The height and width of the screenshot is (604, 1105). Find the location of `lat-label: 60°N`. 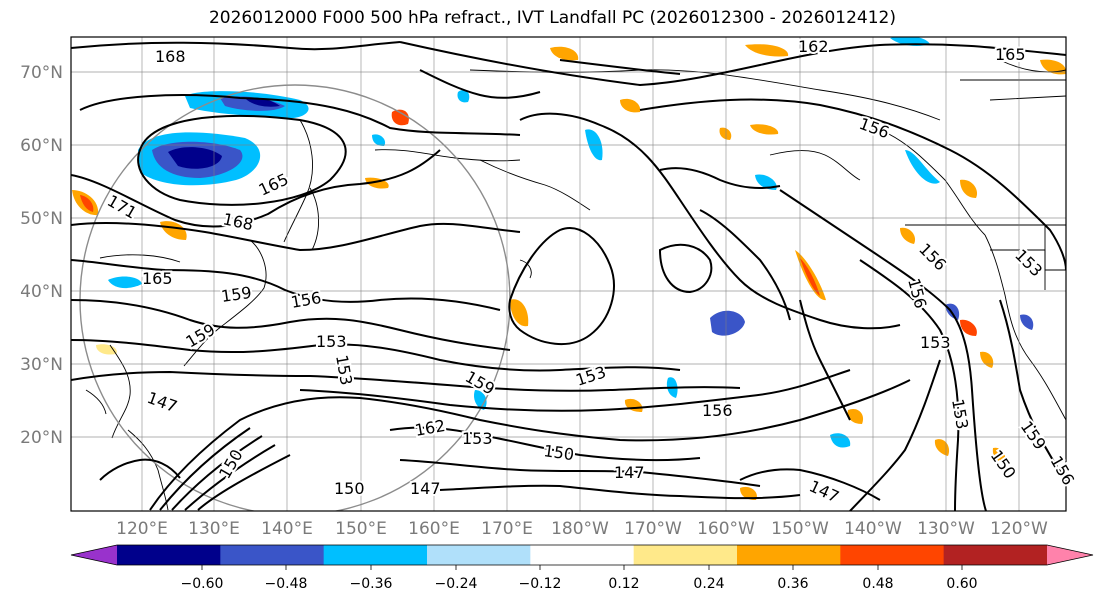

lat-label: 60°N is located at coordinates (41, 146).